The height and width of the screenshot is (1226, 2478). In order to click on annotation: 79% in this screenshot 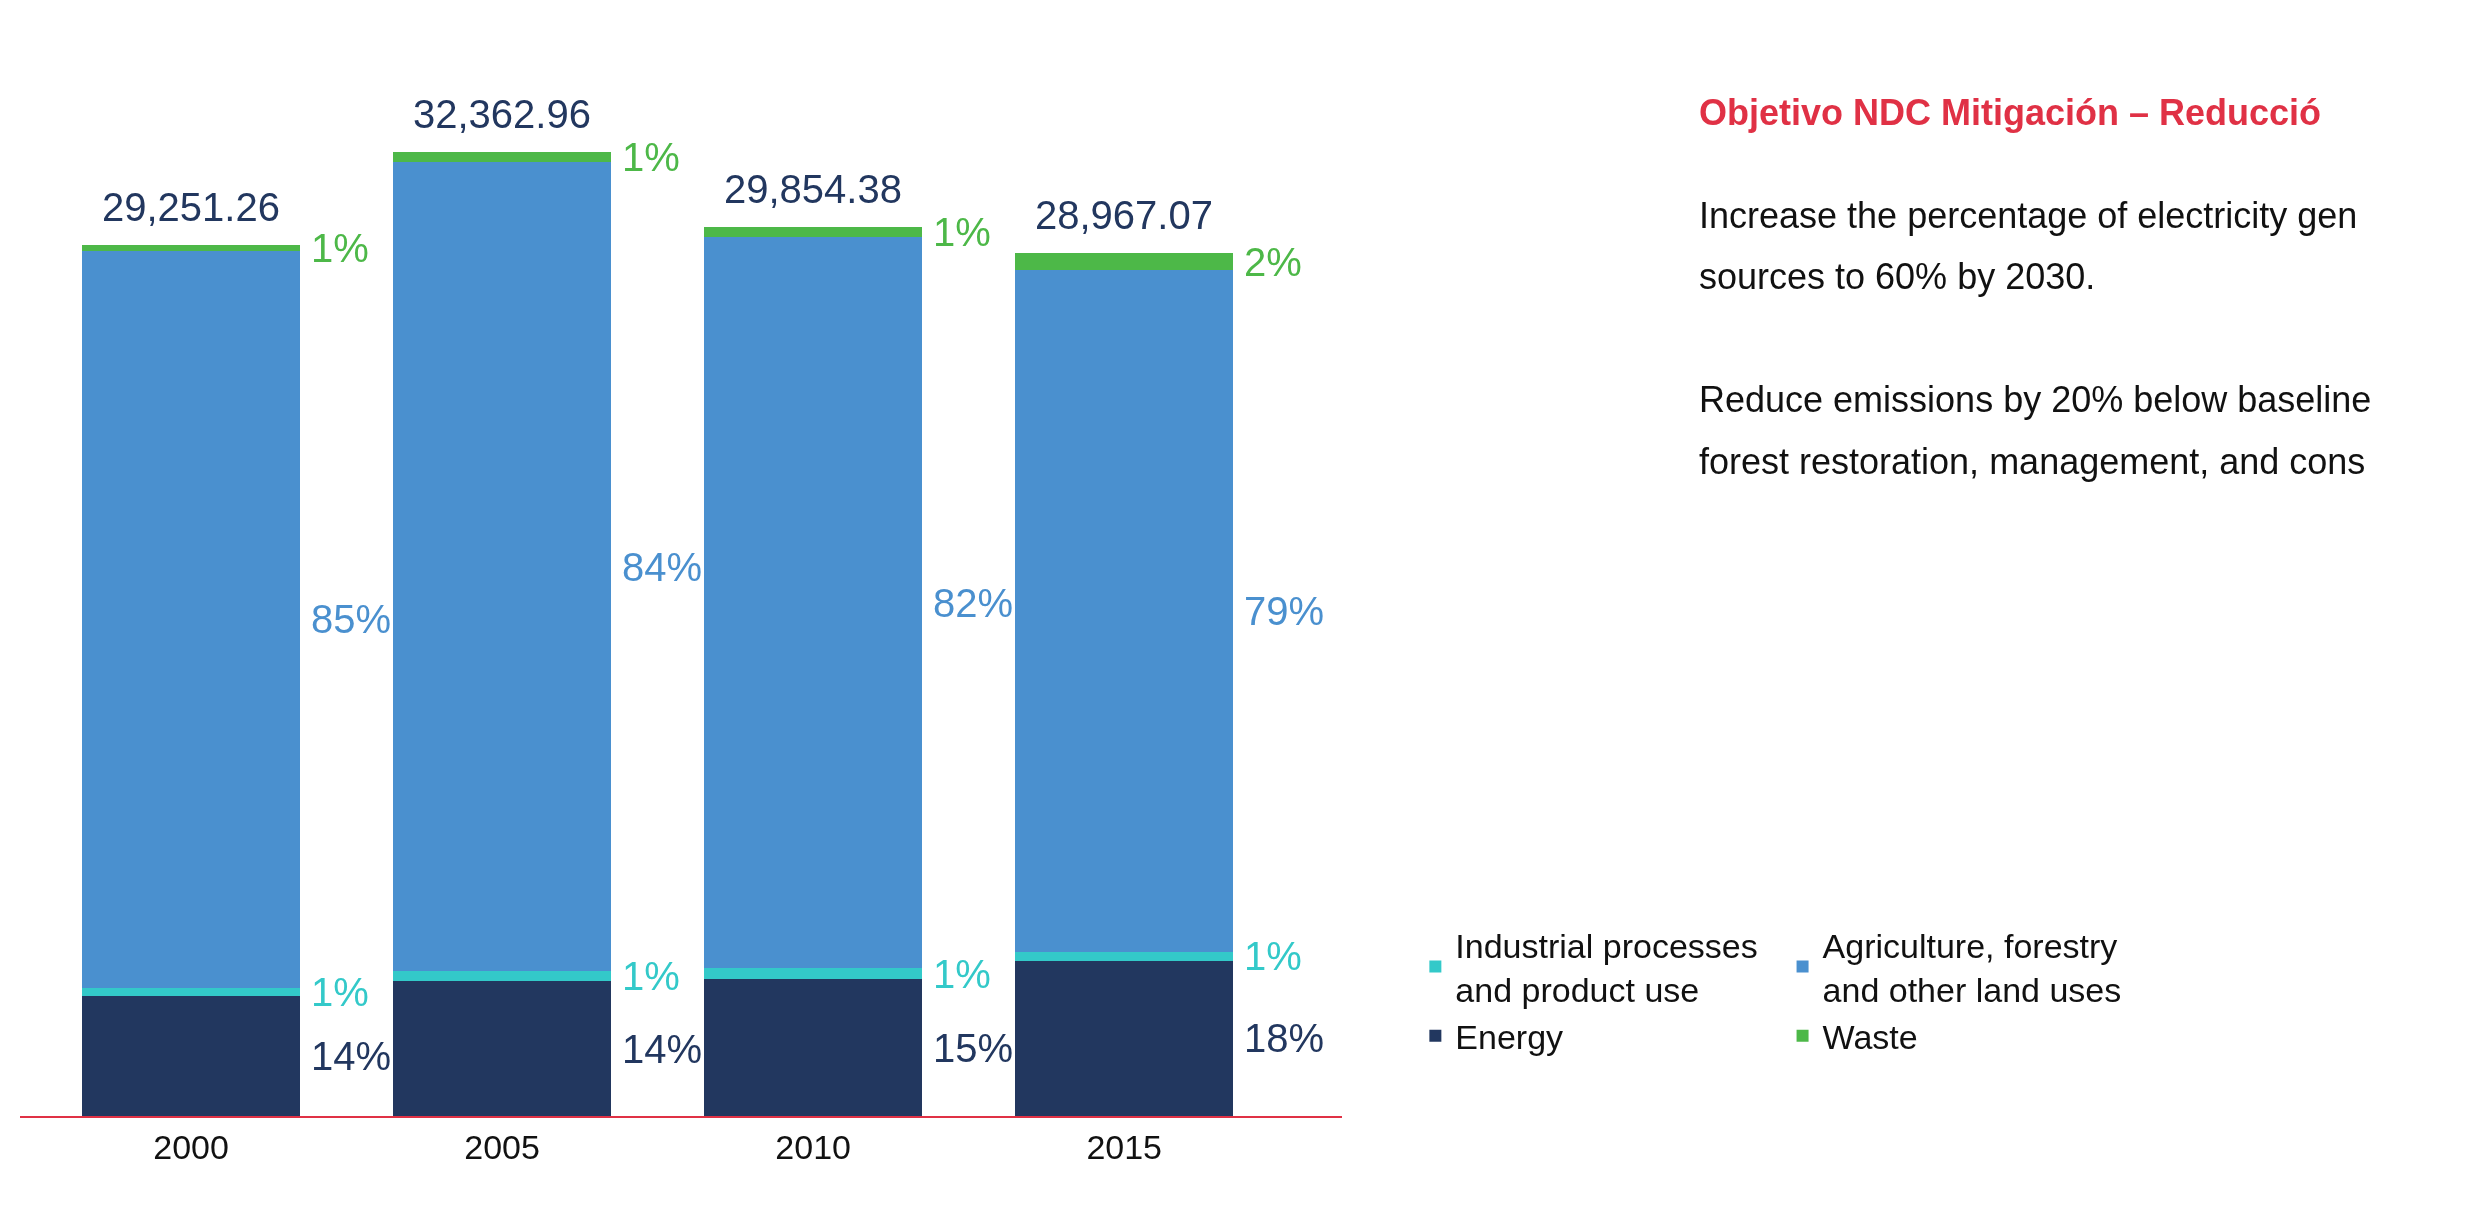, I will do `click(1284, 611)`.